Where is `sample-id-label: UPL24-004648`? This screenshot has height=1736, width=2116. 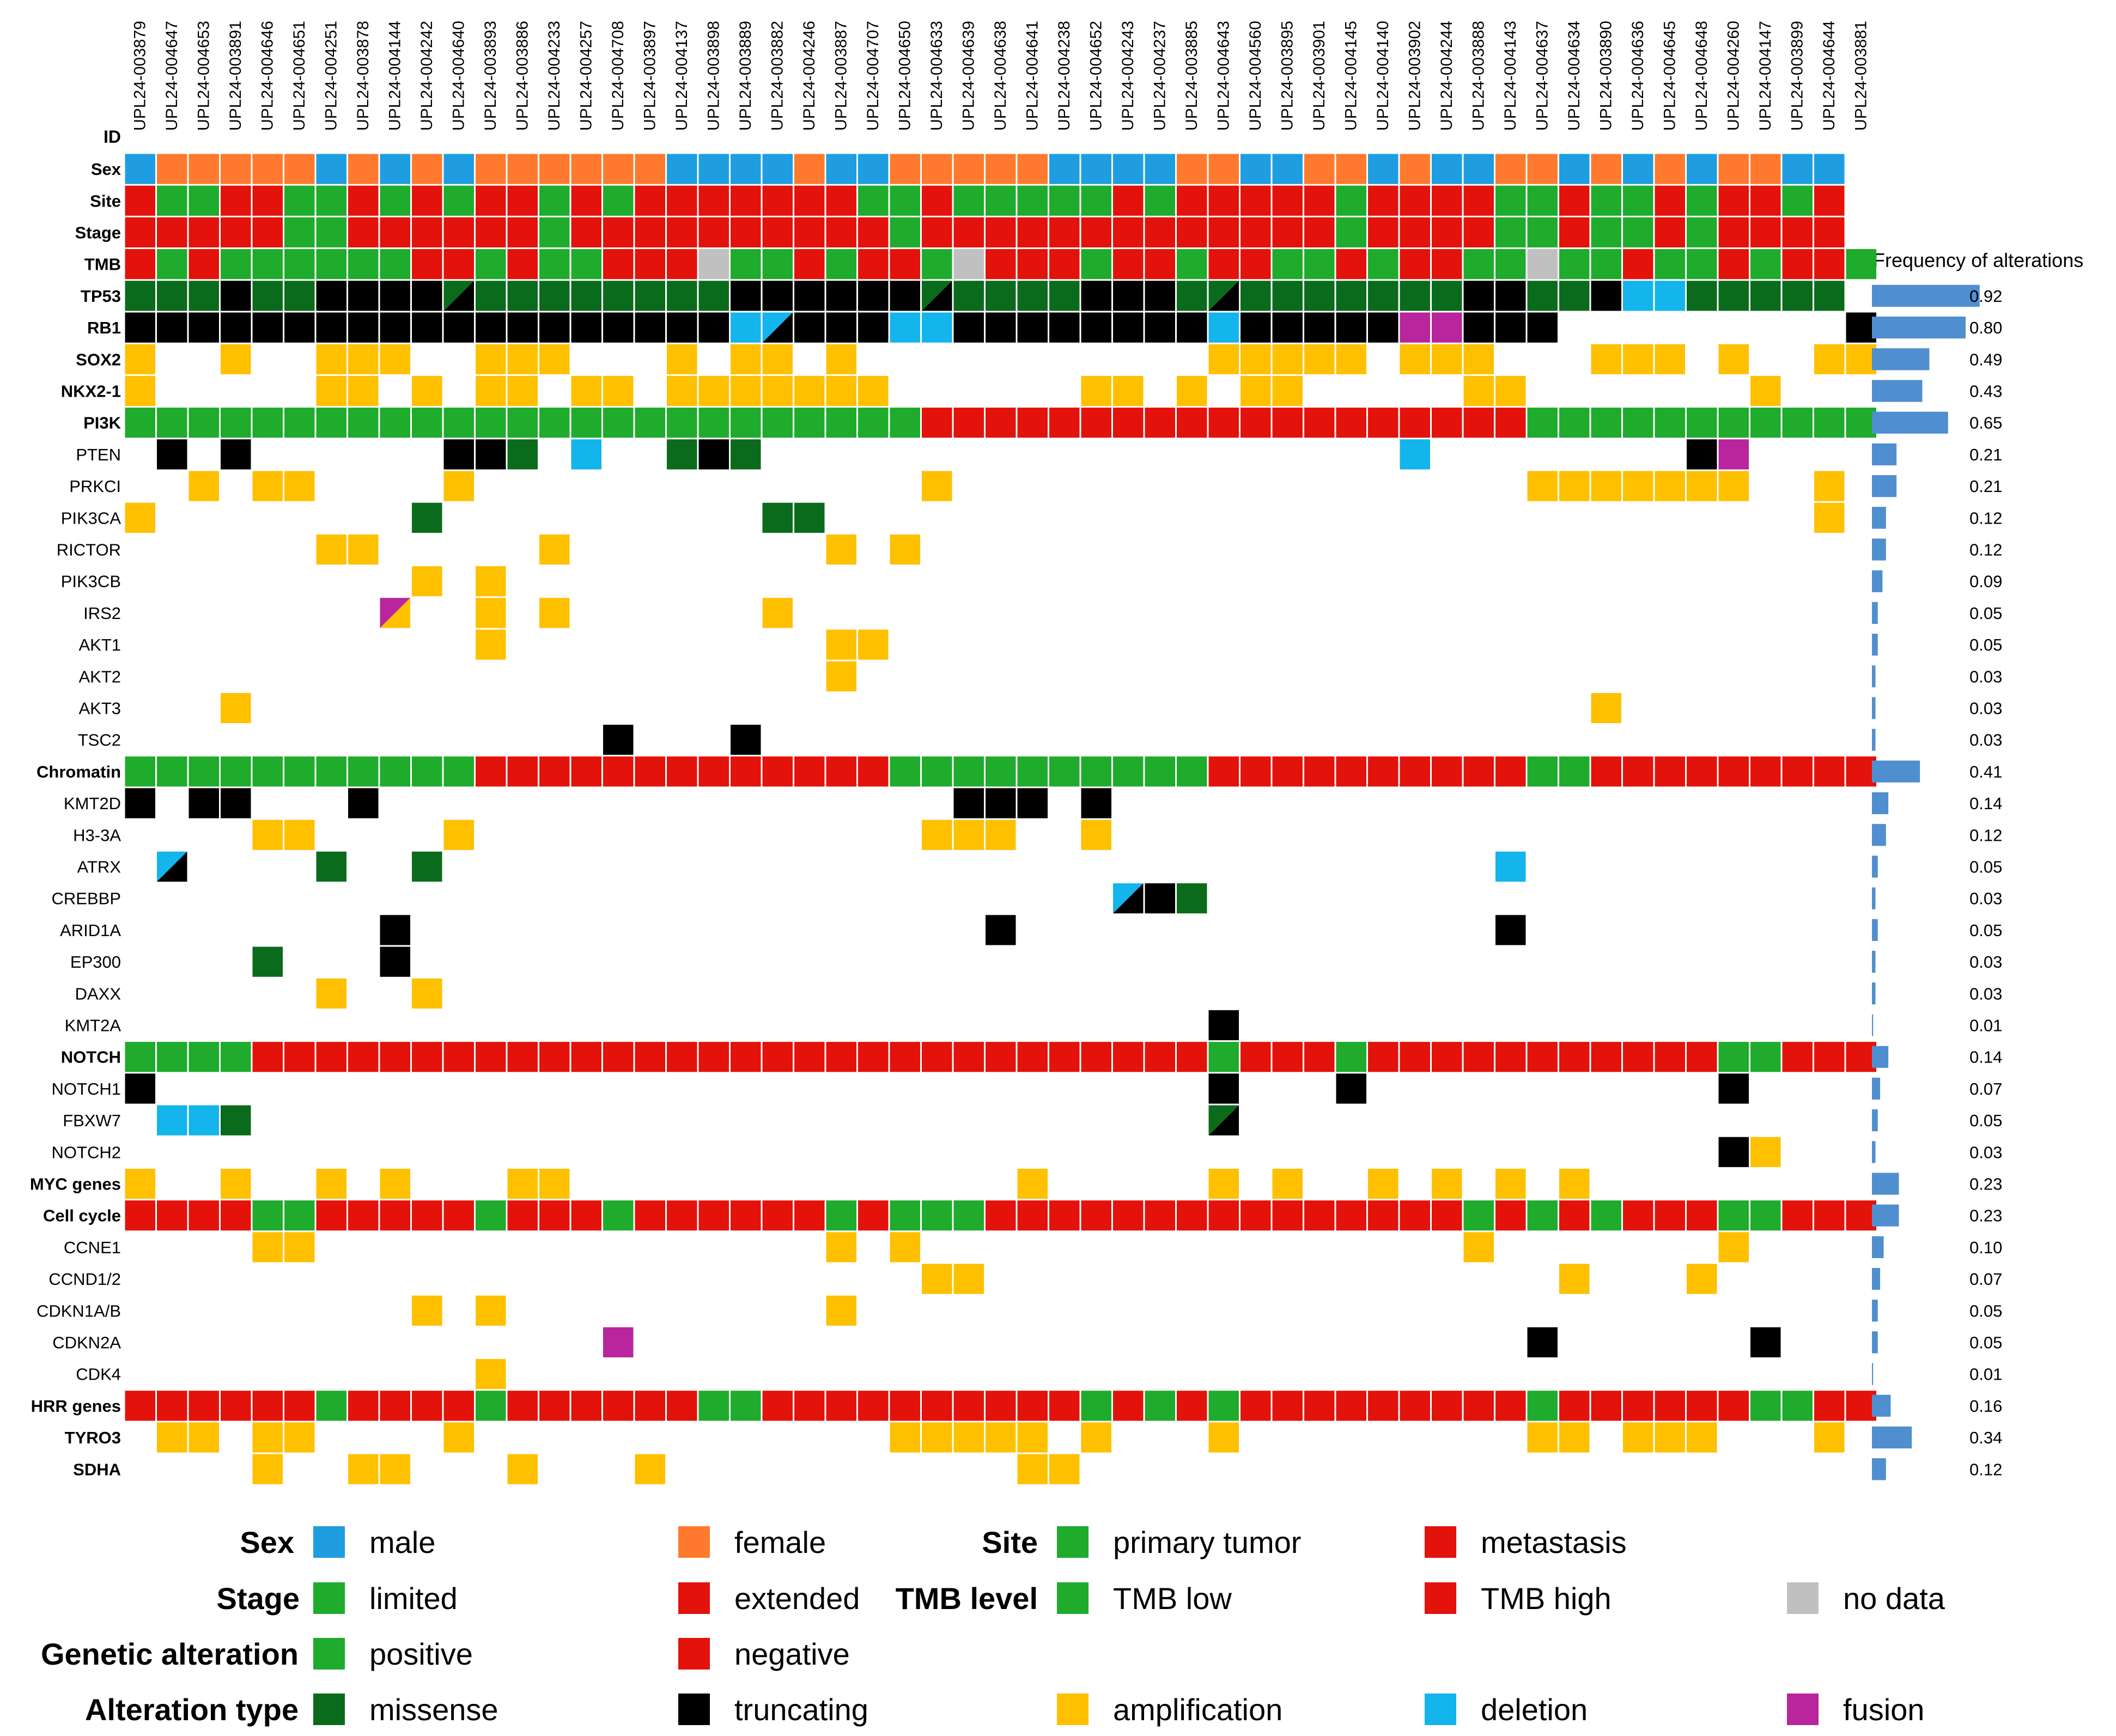 sample-id-label: UPL24-004648 is located at coordinates (1702, 76).